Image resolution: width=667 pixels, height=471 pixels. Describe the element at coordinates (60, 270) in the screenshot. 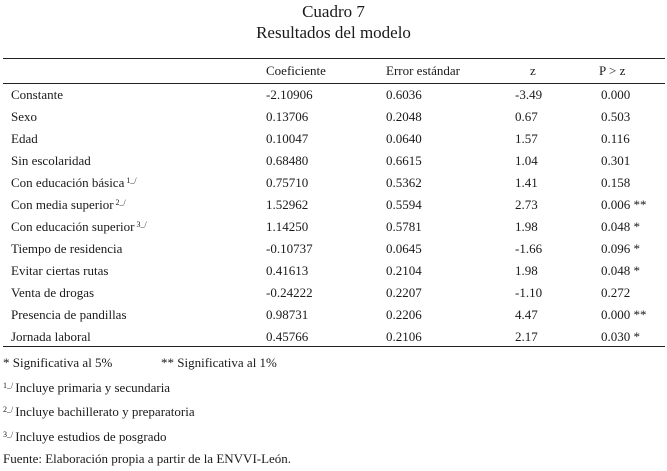

I see `variable-label: Evitar ciertas rutas` at that location.